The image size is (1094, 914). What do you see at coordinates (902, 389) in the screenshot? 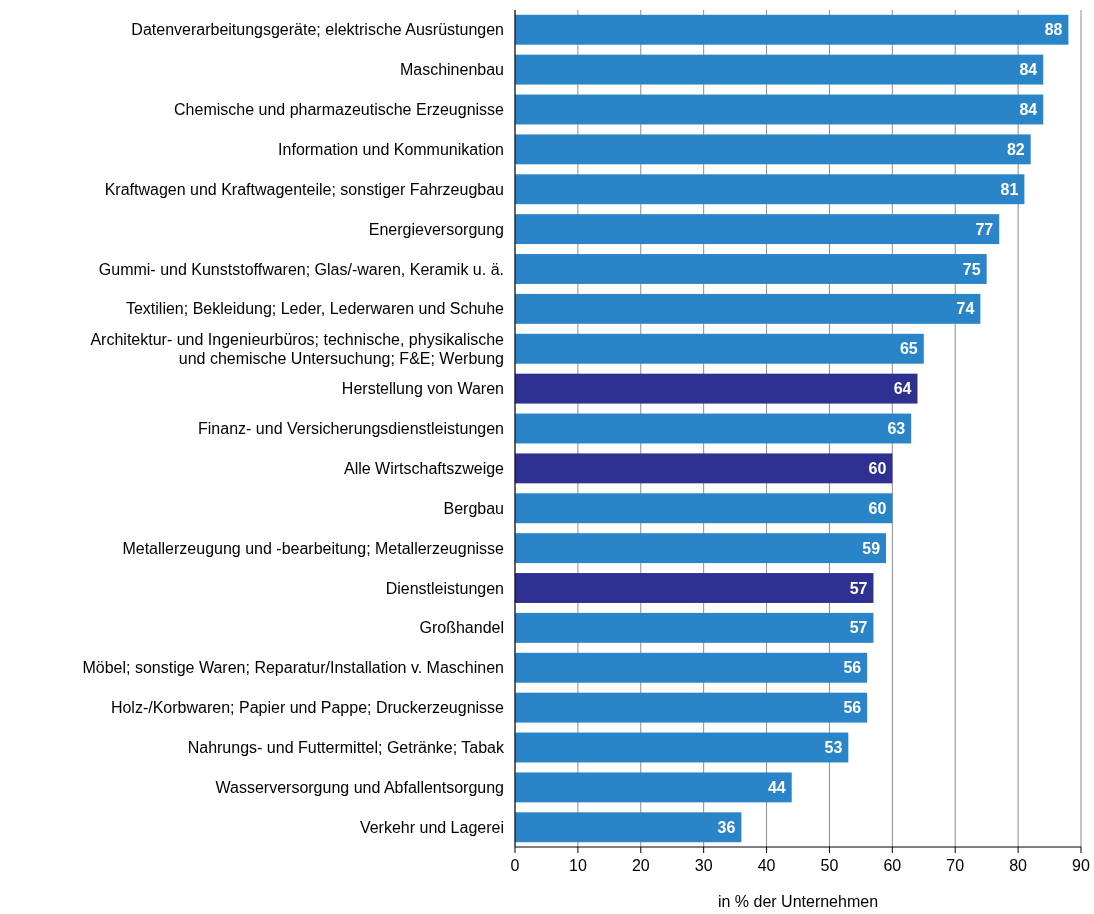
I see `data-label: 64` at bounding box center [902, 389].